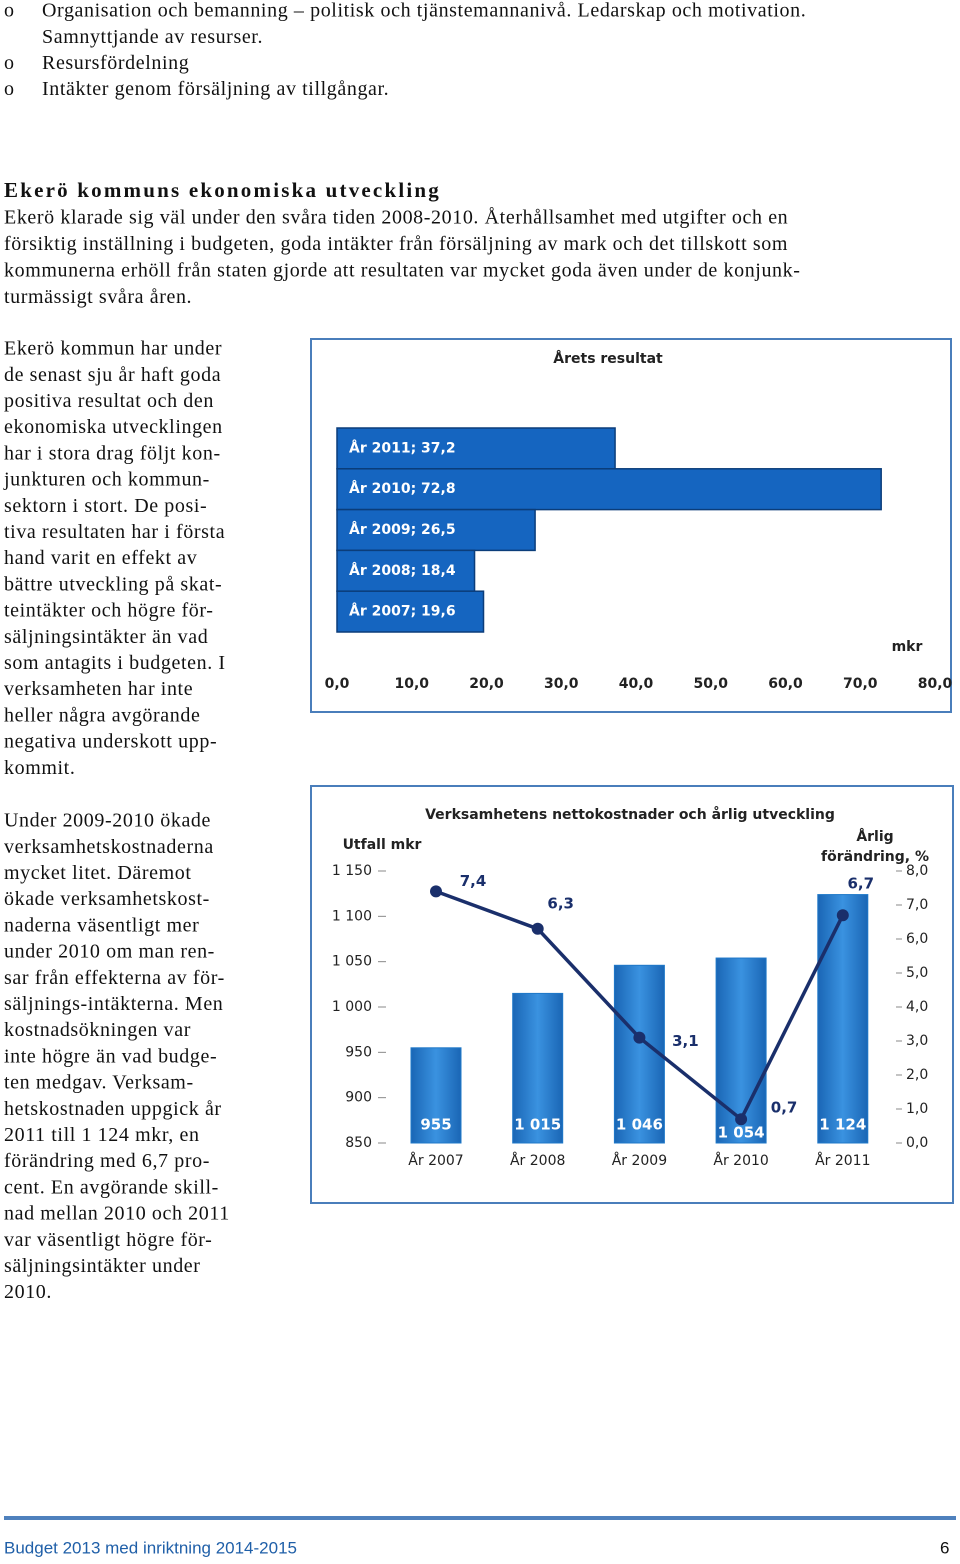  Describe the element at coordinates (917, 905) in the screenshot. I see `y2-tick-label: 7,0` at that location.